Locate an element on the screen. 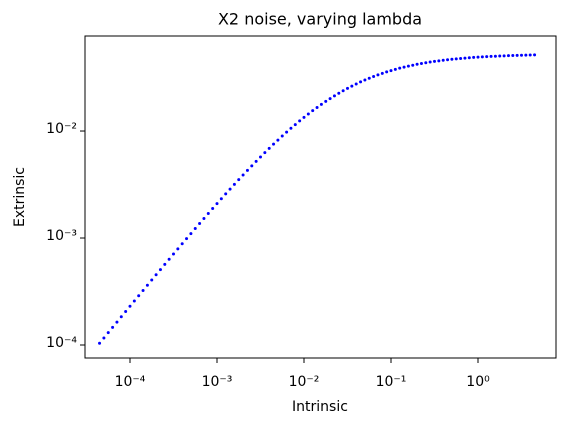  x-tick-label: 10⁻³ is located at coordinates (217, 382).